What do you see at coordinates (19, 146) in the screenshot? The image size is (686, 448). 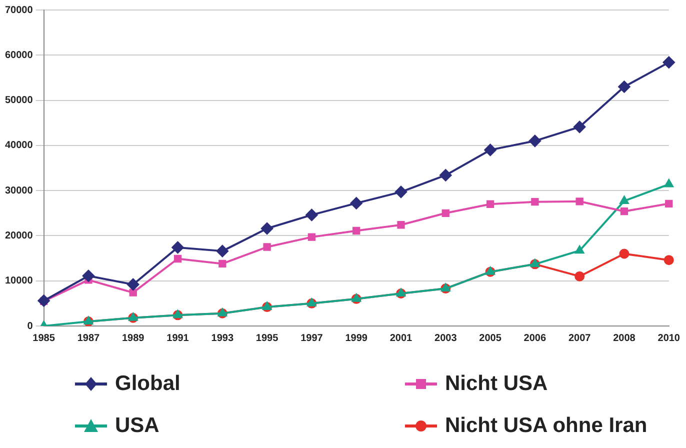 I see `y-tick-label: 40000` at bounding box center [19, 146].